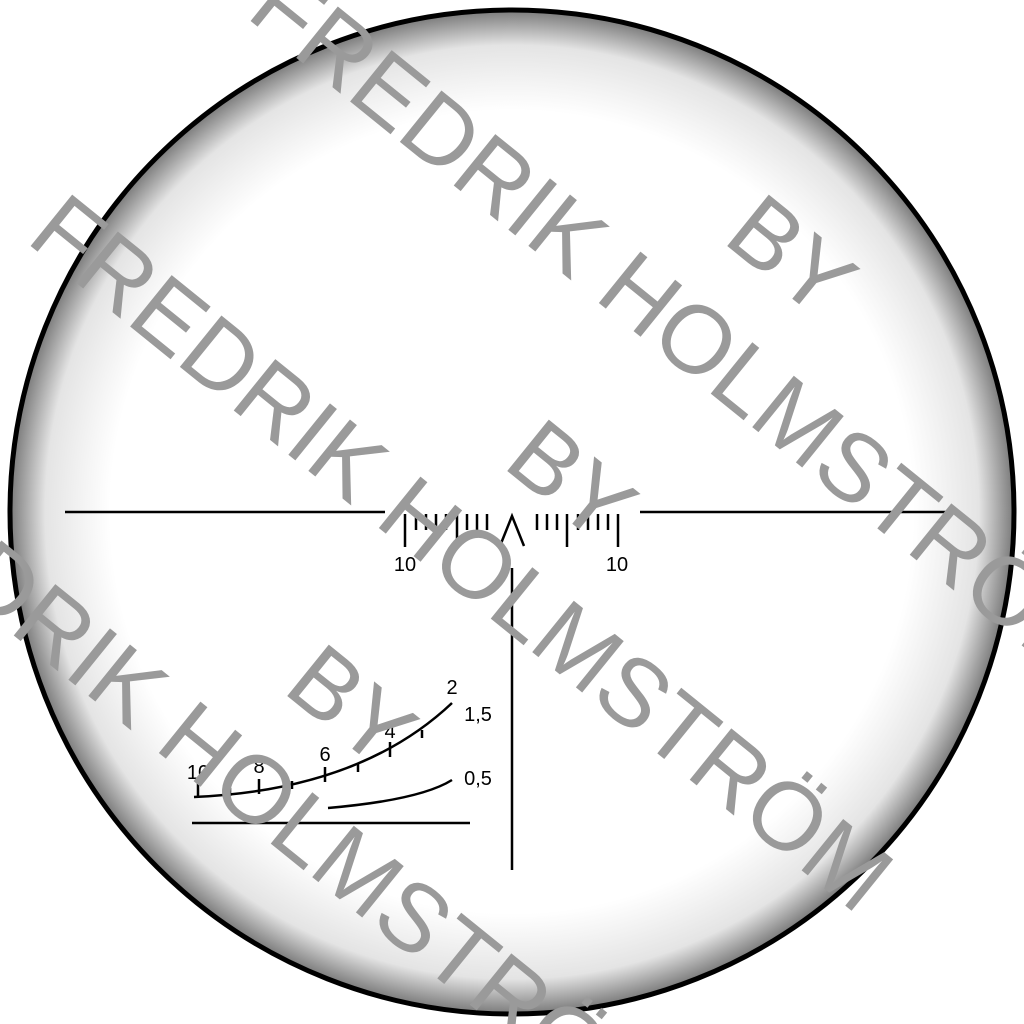  I want to click on curve-label: 1,5, so click(478, 715).